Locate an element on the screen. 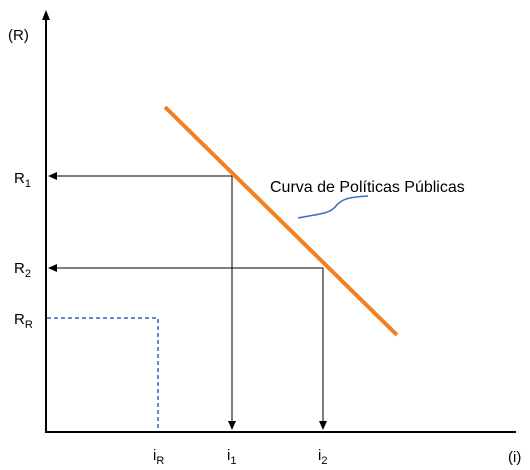  label-r1: R1 is located at coordinates (22, 180).